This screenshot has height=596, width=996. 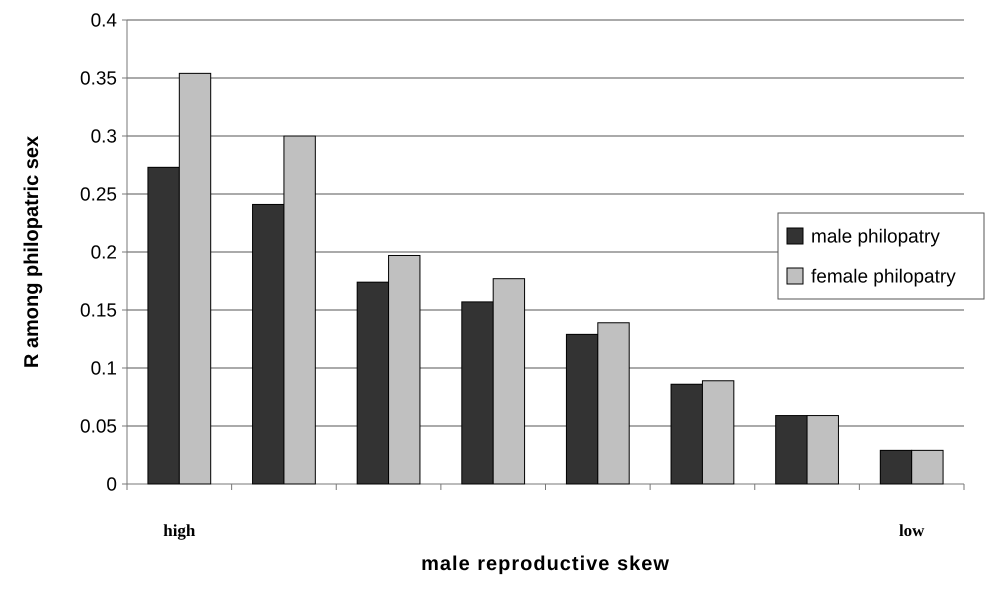 I want to click on y-tick-label: 0.35, so click(x=98, y=79).